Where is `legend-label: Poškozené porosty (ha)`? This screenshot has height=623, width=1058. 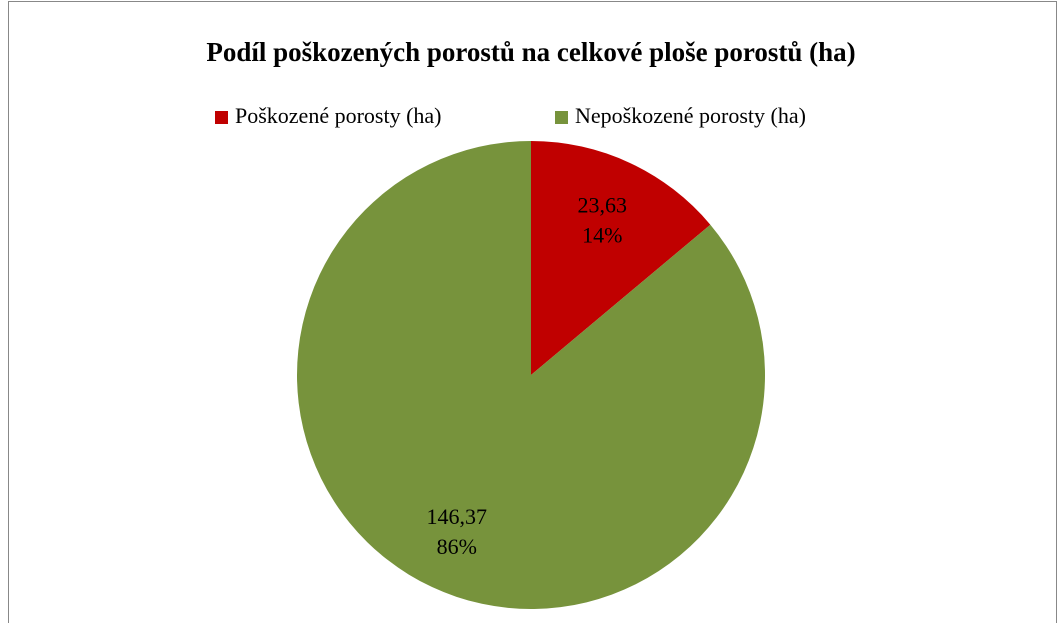 legend-label: Poškozené porosty (ha) is located at coordinates (338, 115).